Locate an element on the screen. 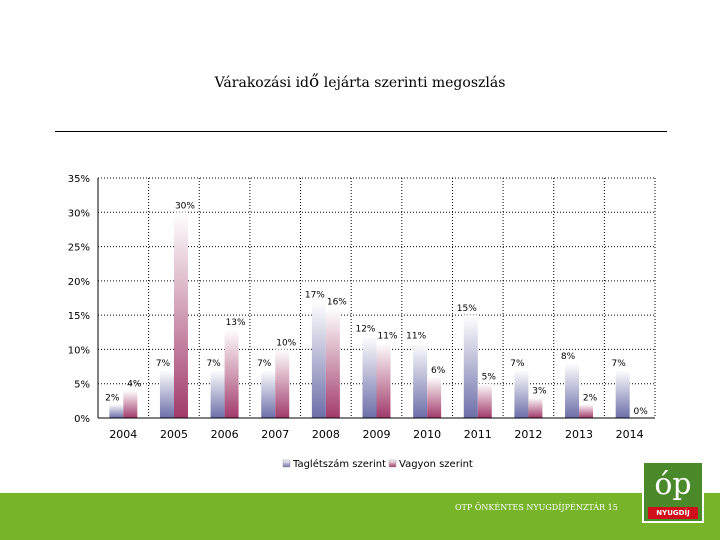  logo-label: NYUGDÍJ is located at coordinates (673, 513).